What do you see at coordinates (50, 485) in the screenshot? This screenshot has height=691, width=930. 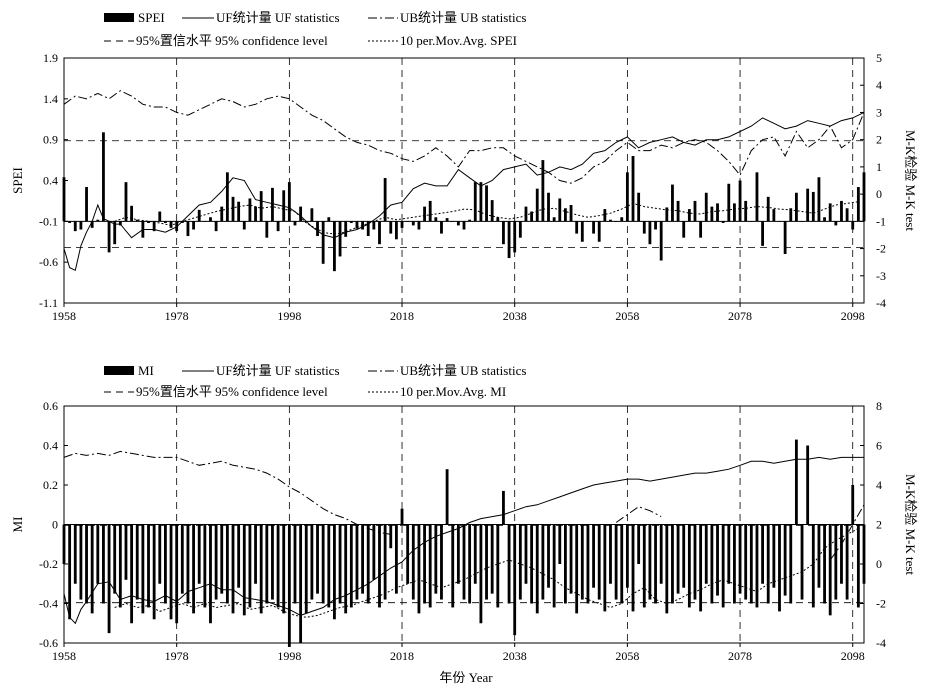 I see `y-tick-label: 0.2` at bounding box center [50, 485].